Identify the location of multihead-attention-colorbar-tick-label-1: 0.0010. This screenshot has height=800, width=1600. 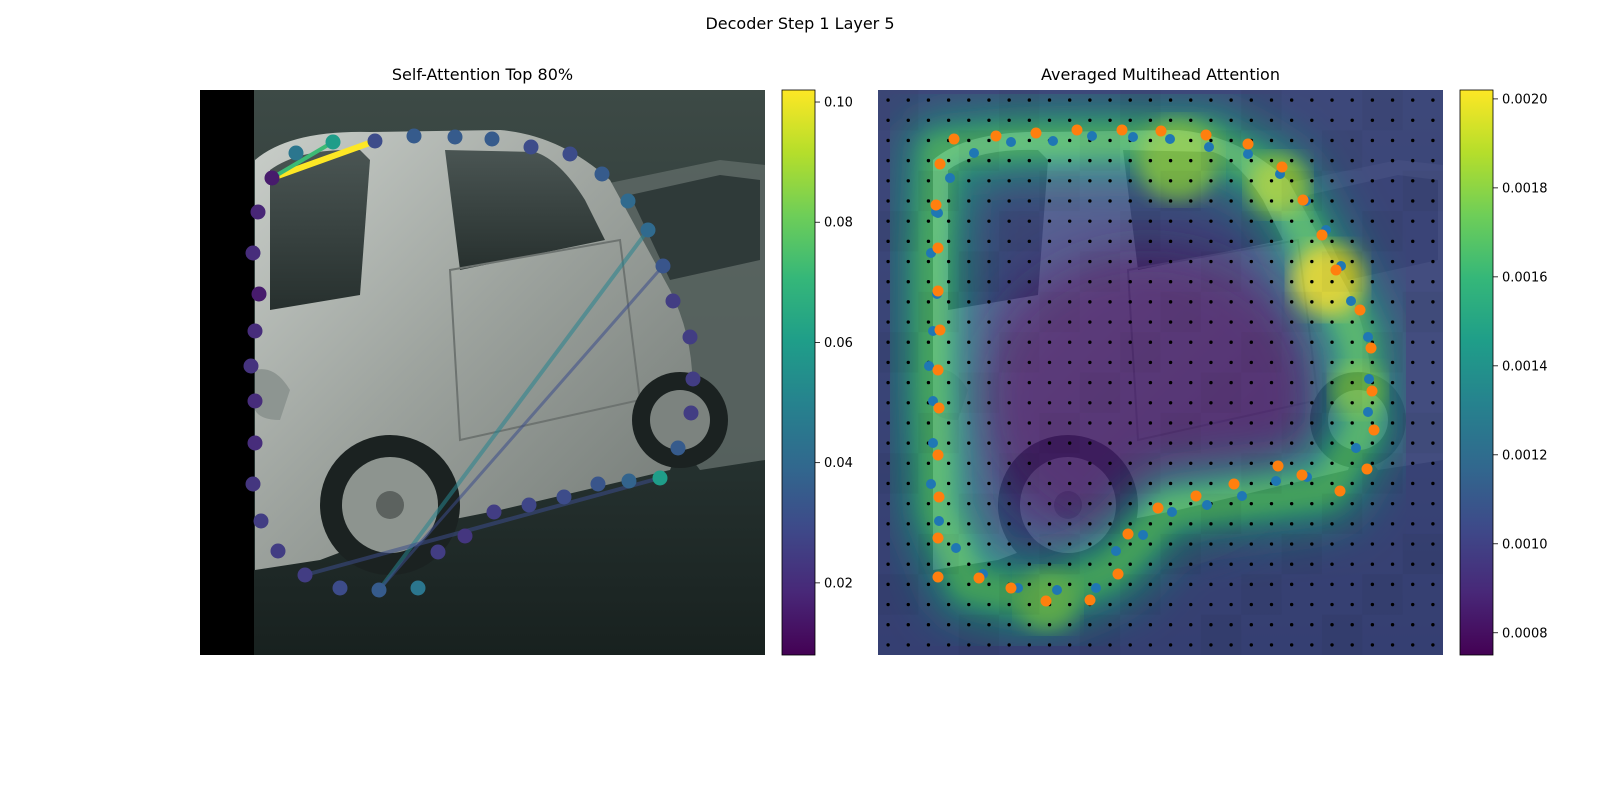
(1525, 544).